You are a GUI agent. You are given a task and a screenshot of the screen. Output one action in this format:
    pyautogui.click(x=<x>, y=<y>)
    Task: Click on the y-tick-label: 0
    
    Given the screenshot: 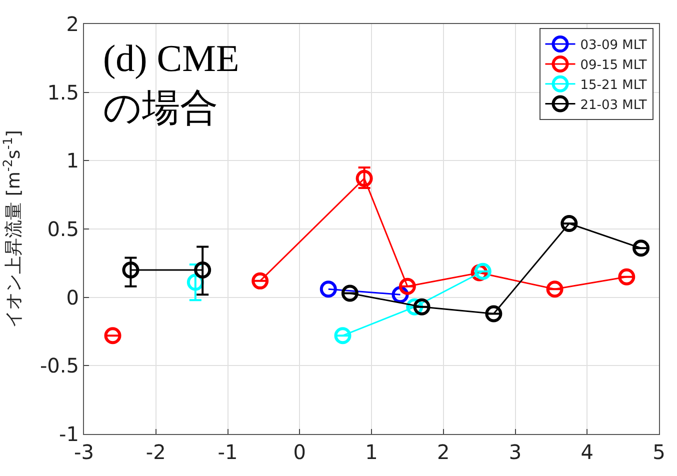 What is the action you would take?
    pyautogui.click(x=72, y=297)
    